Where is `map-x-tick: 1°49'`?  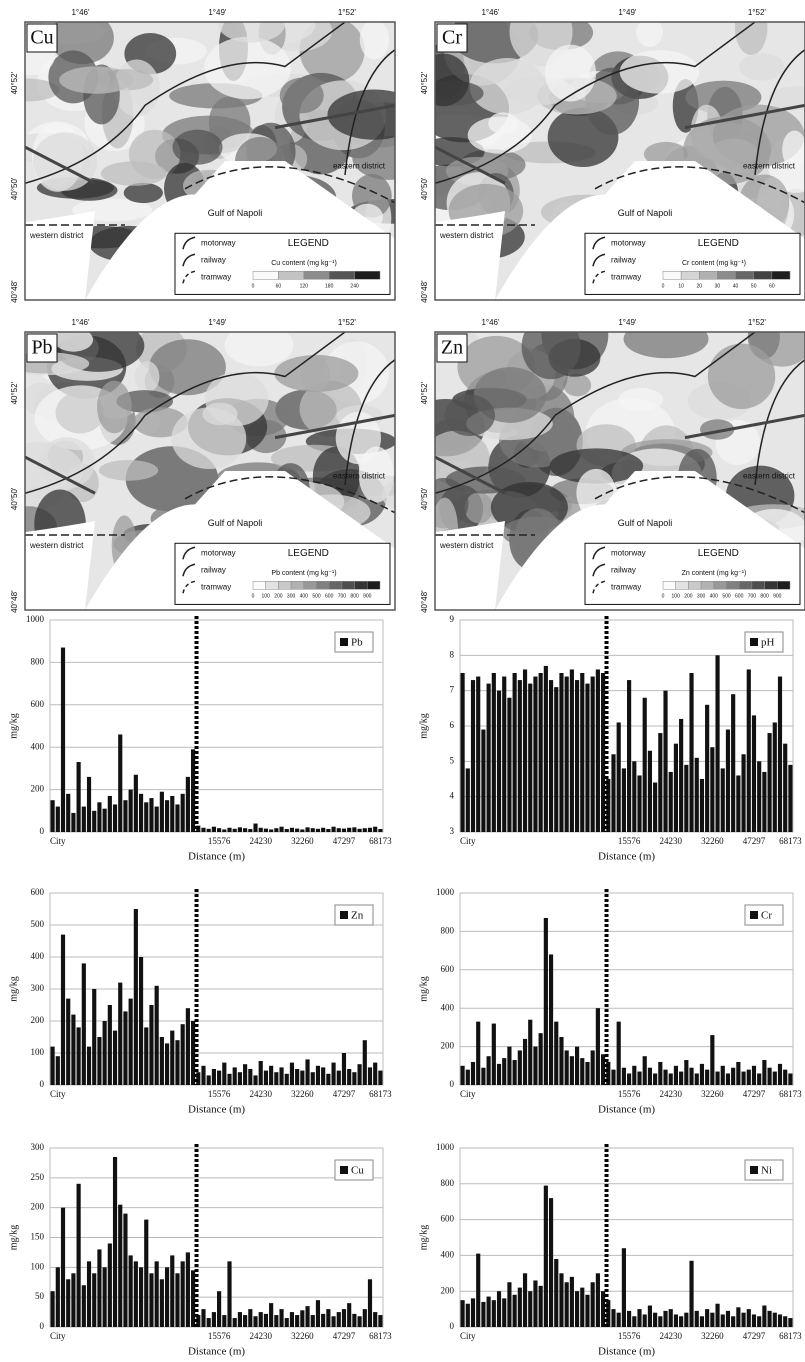
map-x-tick: 1°49' is located at coordinates (217, 322).